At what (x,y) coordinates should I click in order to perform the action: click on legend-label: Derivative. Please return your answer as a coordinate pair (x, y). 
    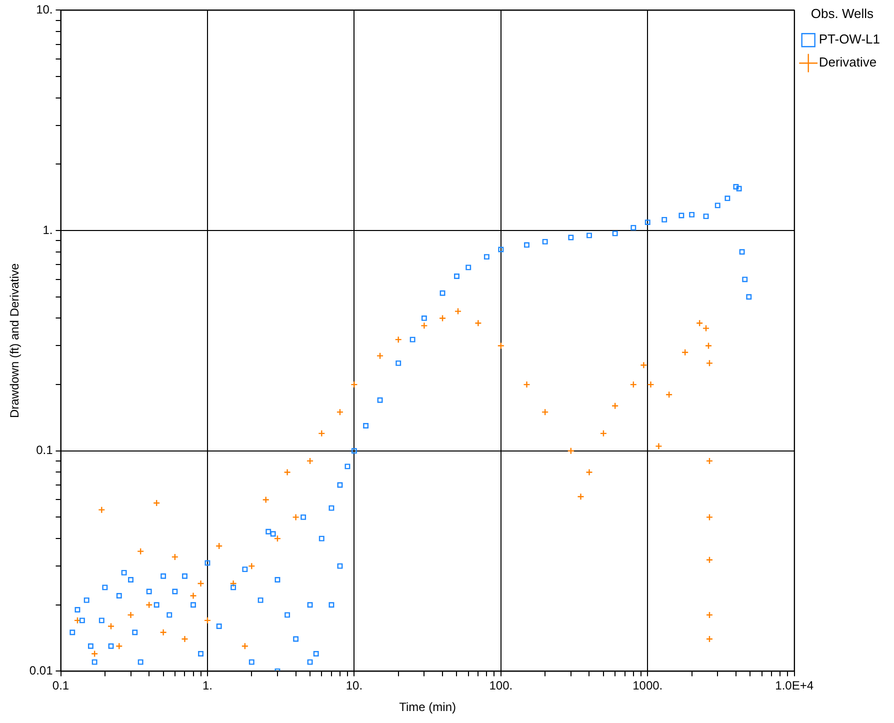
    Looking at the image, I should click on (847, 62).